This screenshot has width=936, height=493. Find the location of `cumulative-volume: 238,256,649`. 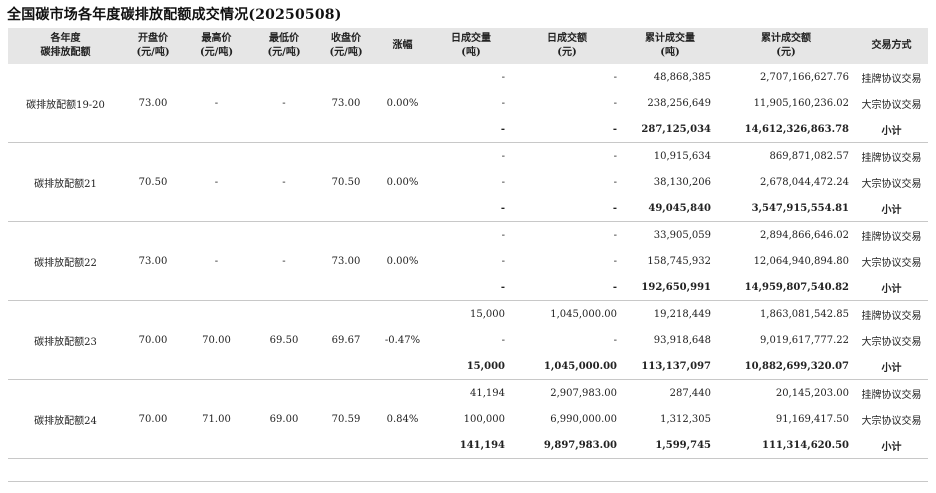

cumulative-volume: 238,256,649 is located at coordinates (679, 103).